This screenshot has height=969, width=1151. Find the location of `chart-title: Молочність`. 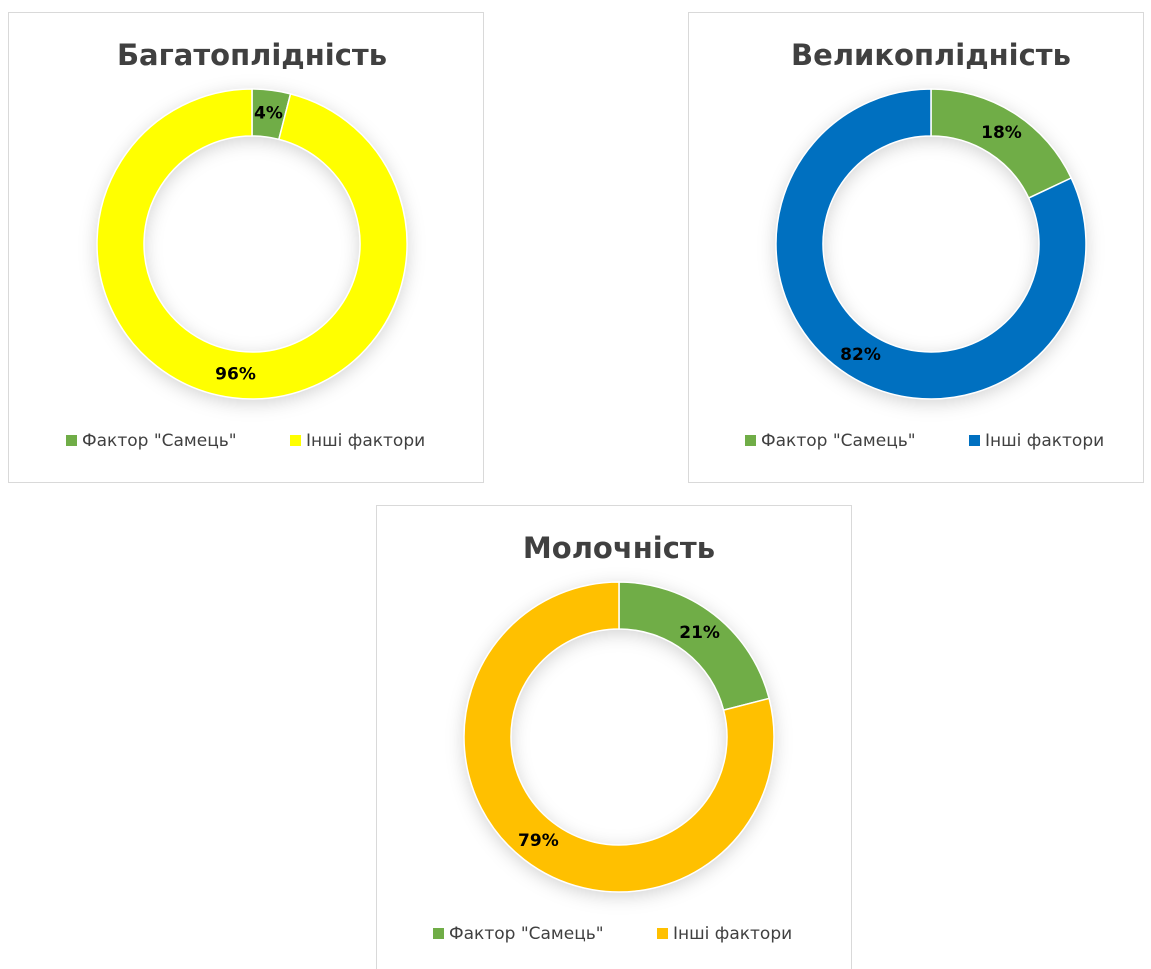

chart-title: Молочність is located at coordinates (619, 548).